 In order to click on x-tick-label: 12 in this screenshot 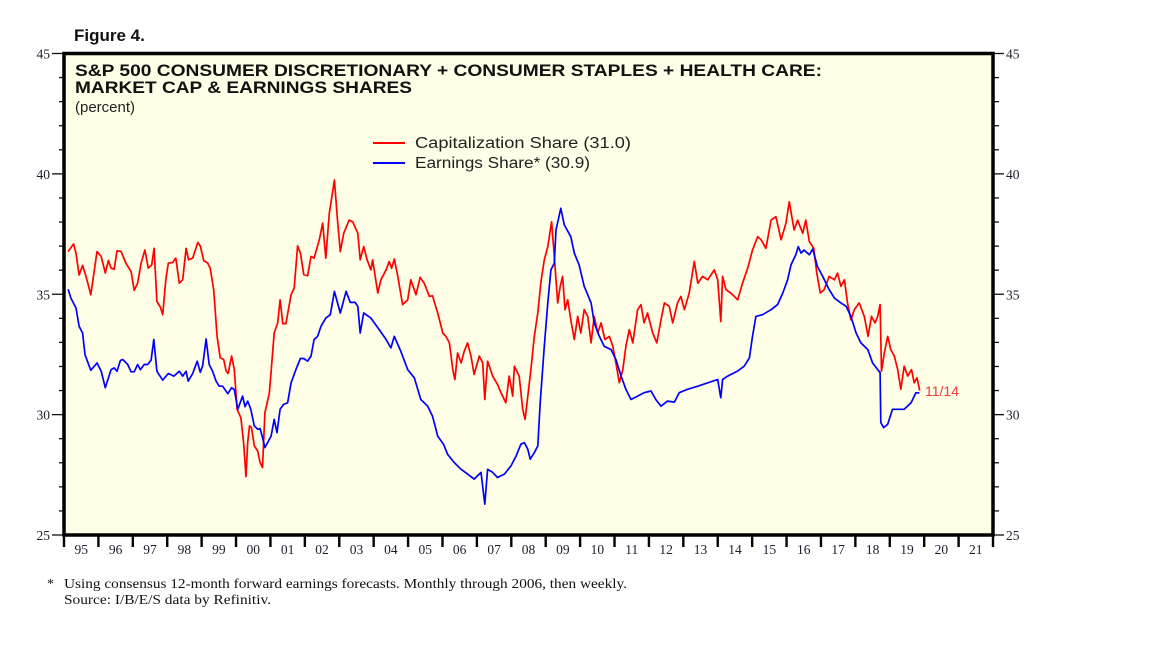, I will do `click(666, 549)`.